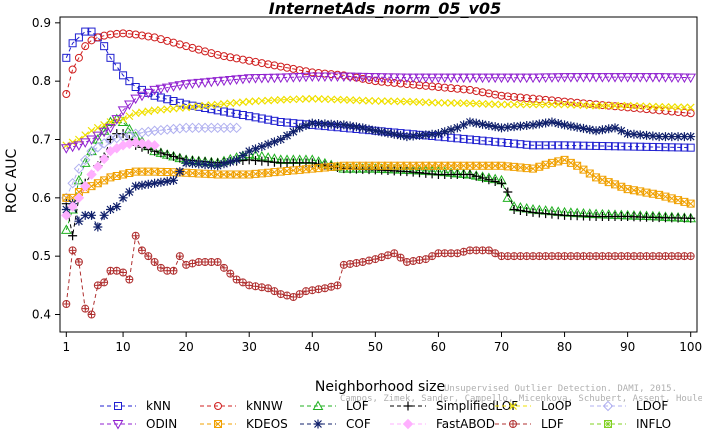  What do you see at coordinates (241, 406) in the screenshot?
I see `legend-item-kNNW: kNNW` at bounding box center [241, 406].